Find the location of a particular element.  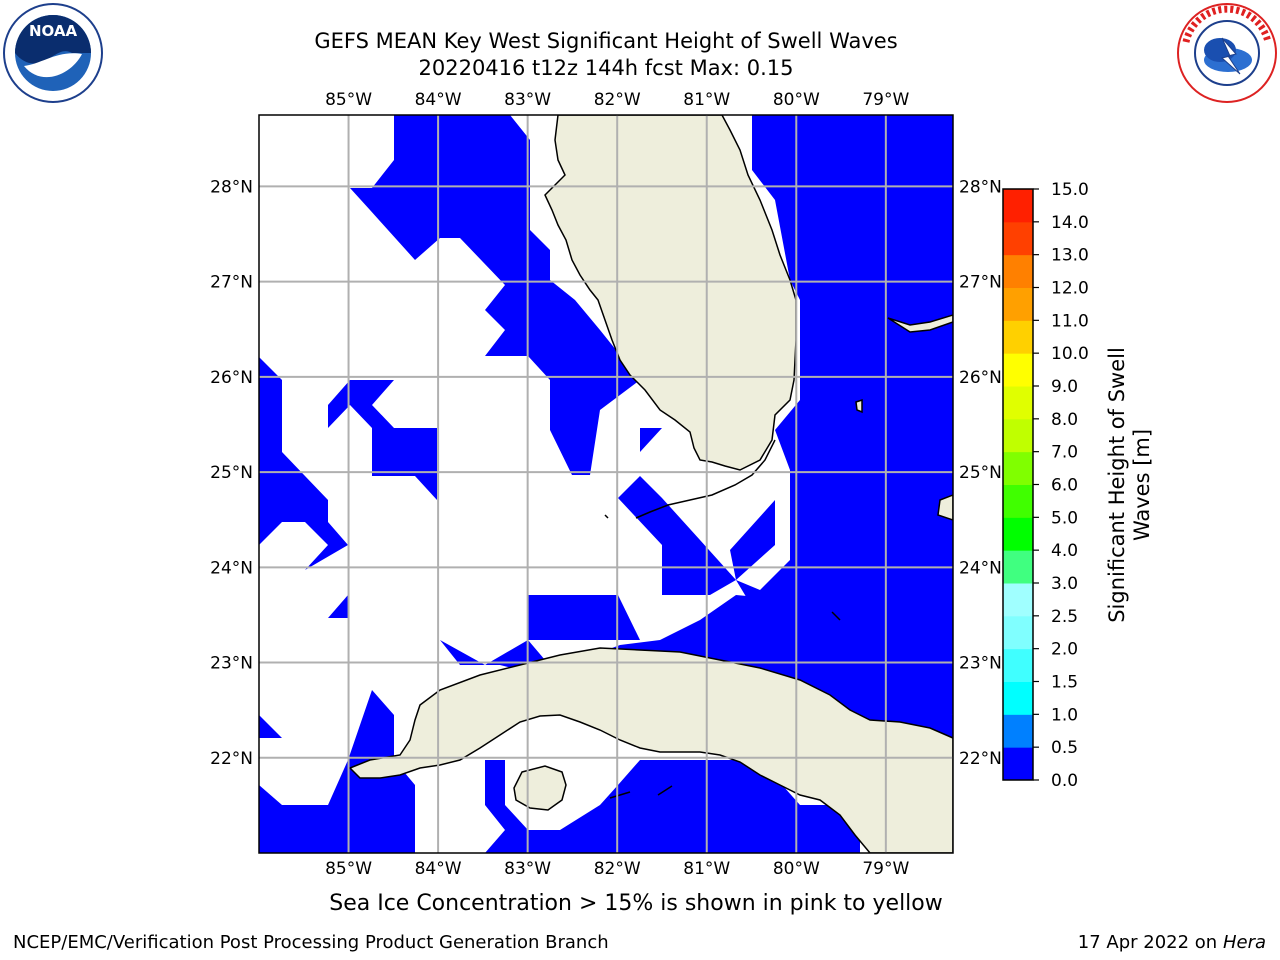

lat-label-right: 22°N is located at coordinates (980, 759).